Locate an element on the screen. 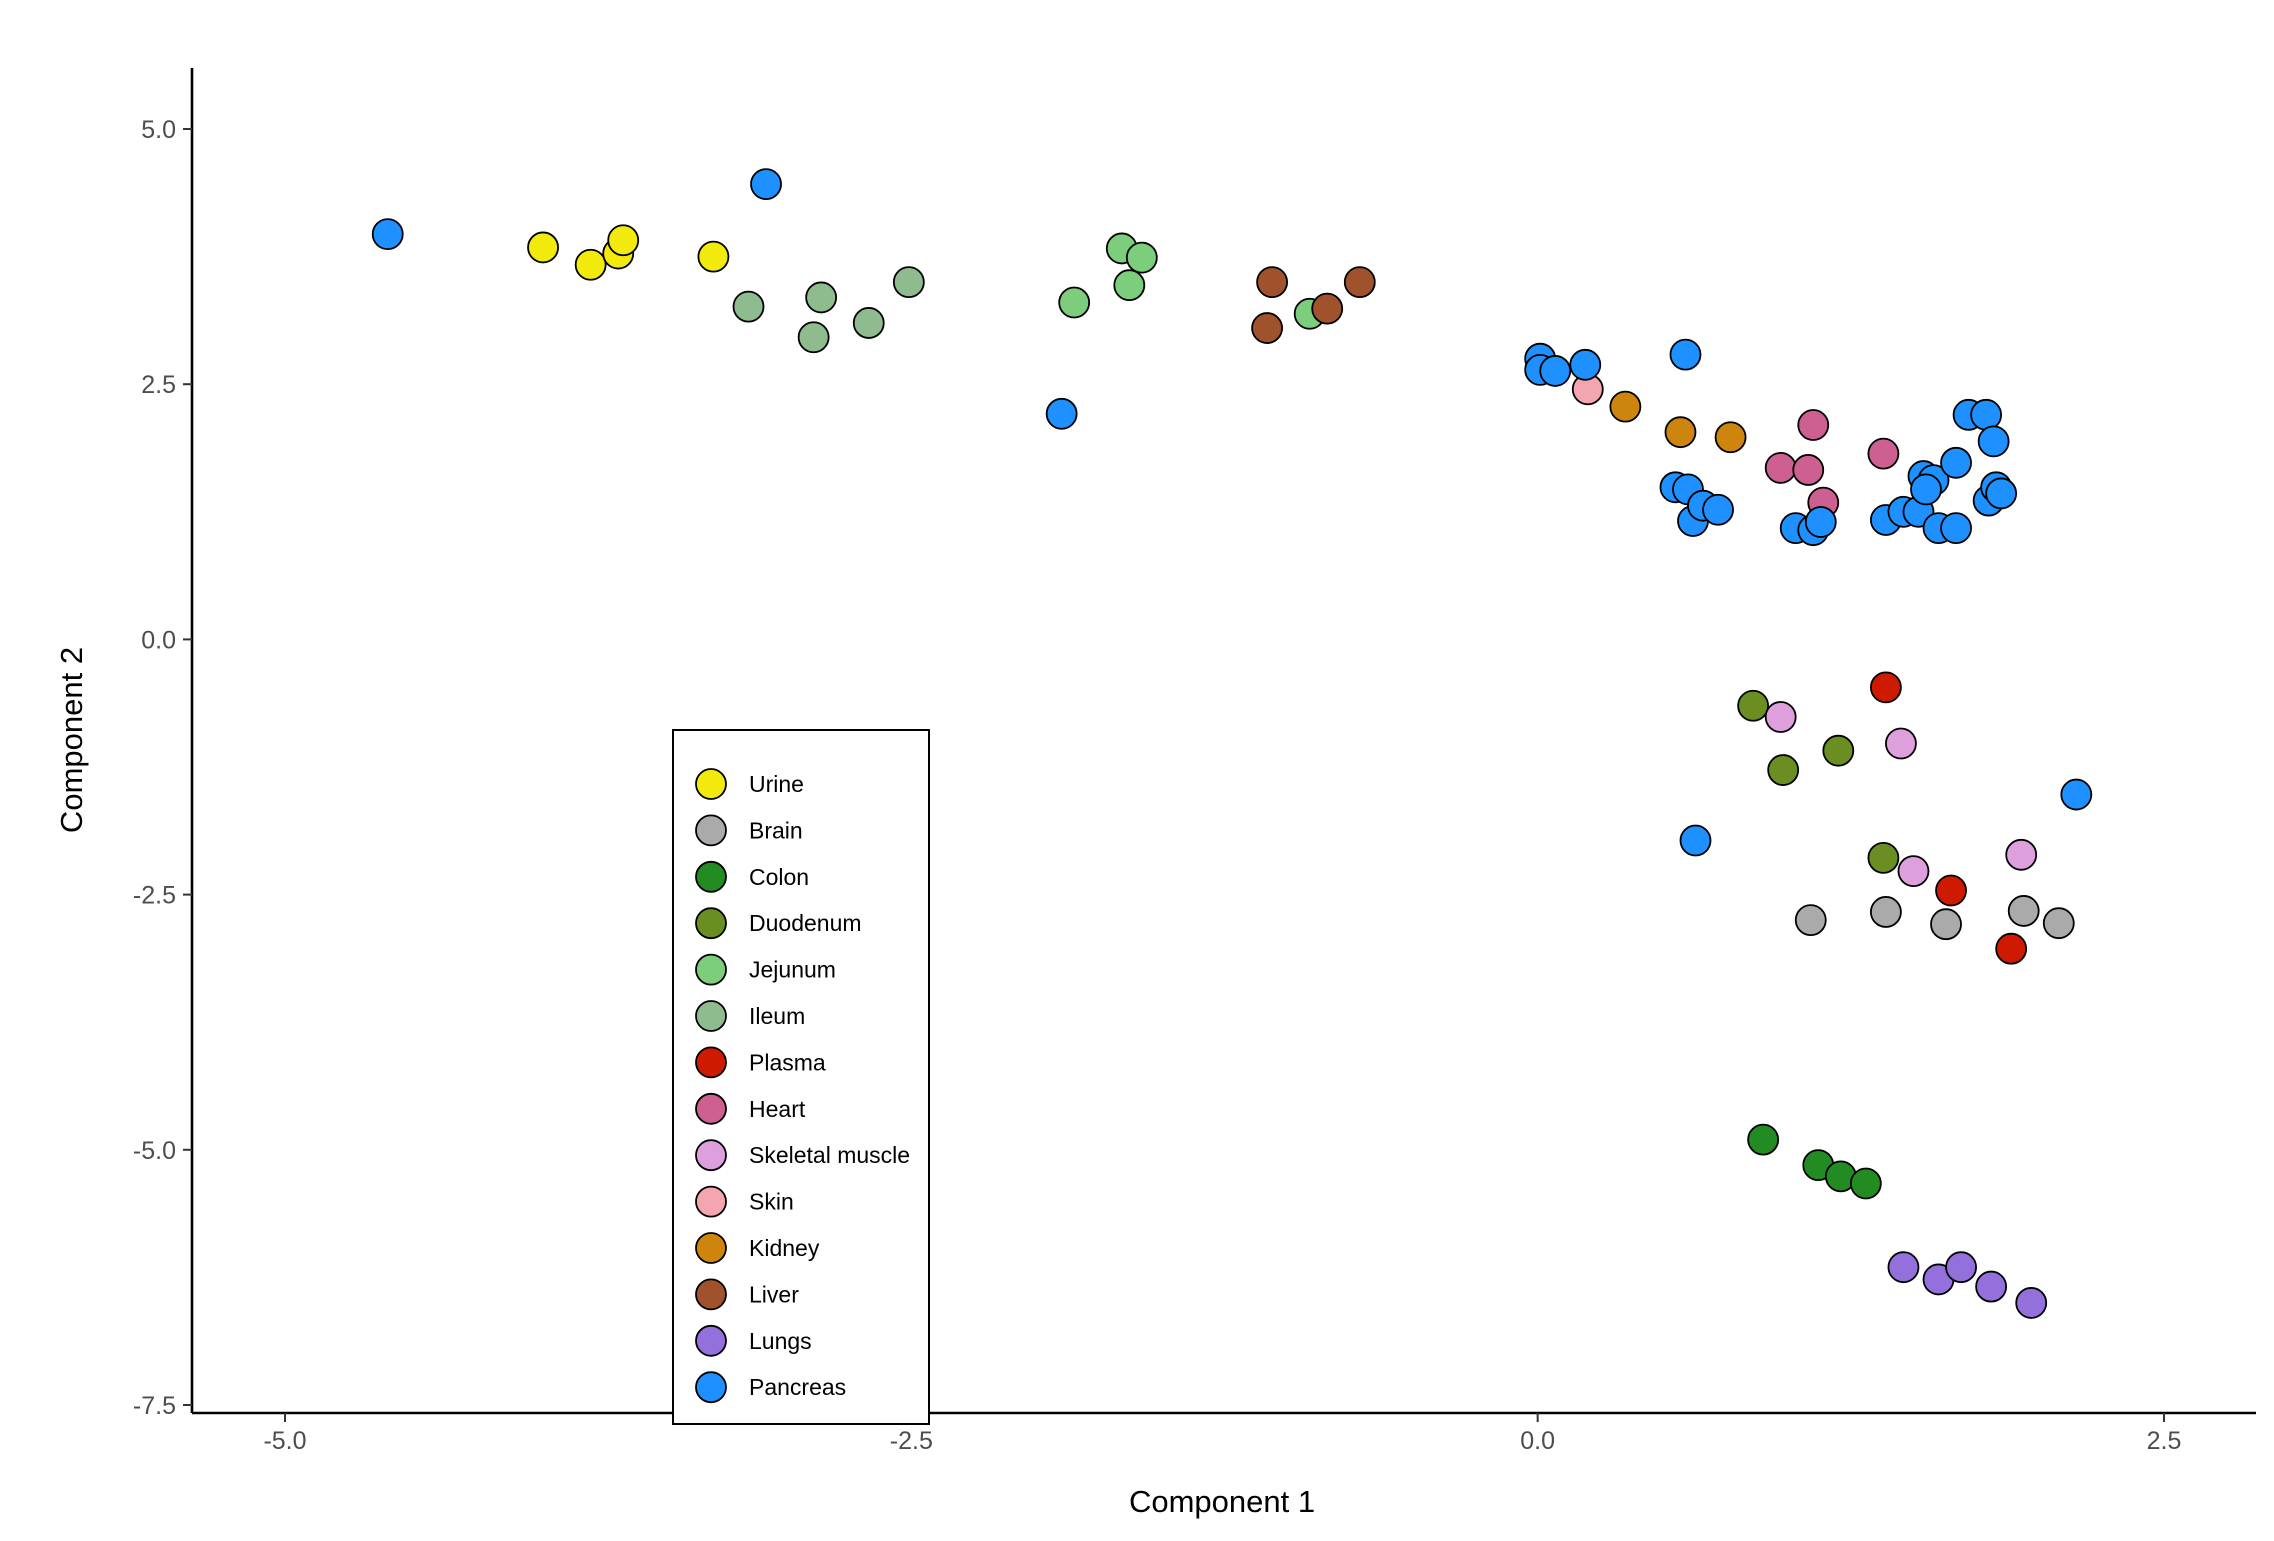  legend-key-liver is located at coordinates (711, 1294).